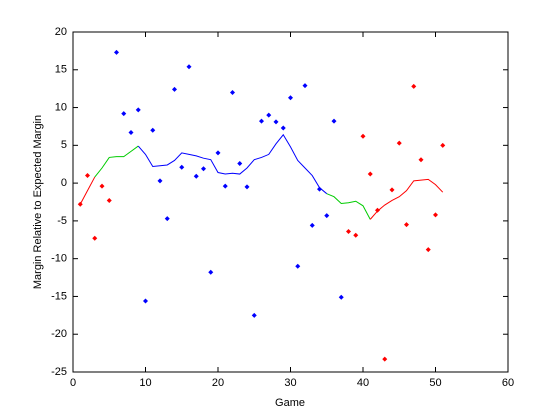 The width and height of the screenshot is (560, 420). I want to click on y-tick-label: 0, so click(64, 183).